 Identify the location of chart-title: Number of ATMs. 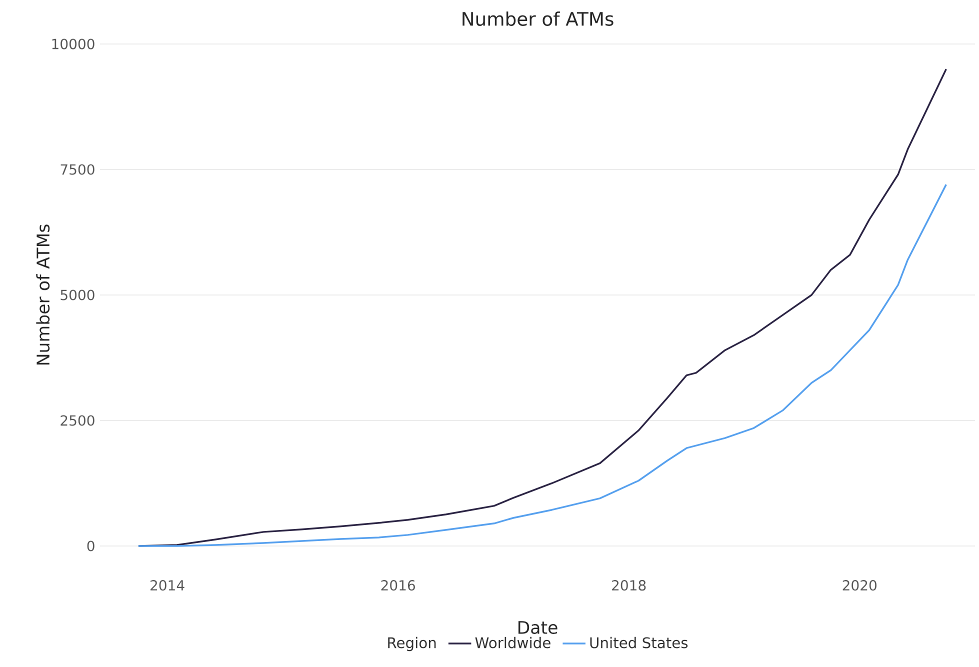
(538, 19).